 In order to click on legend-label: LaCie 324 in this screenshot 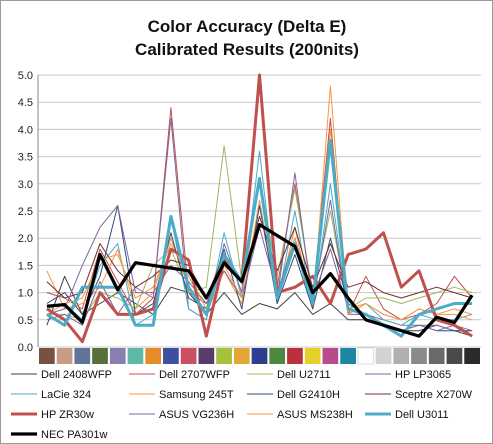, I will do `click(66, 395)`.